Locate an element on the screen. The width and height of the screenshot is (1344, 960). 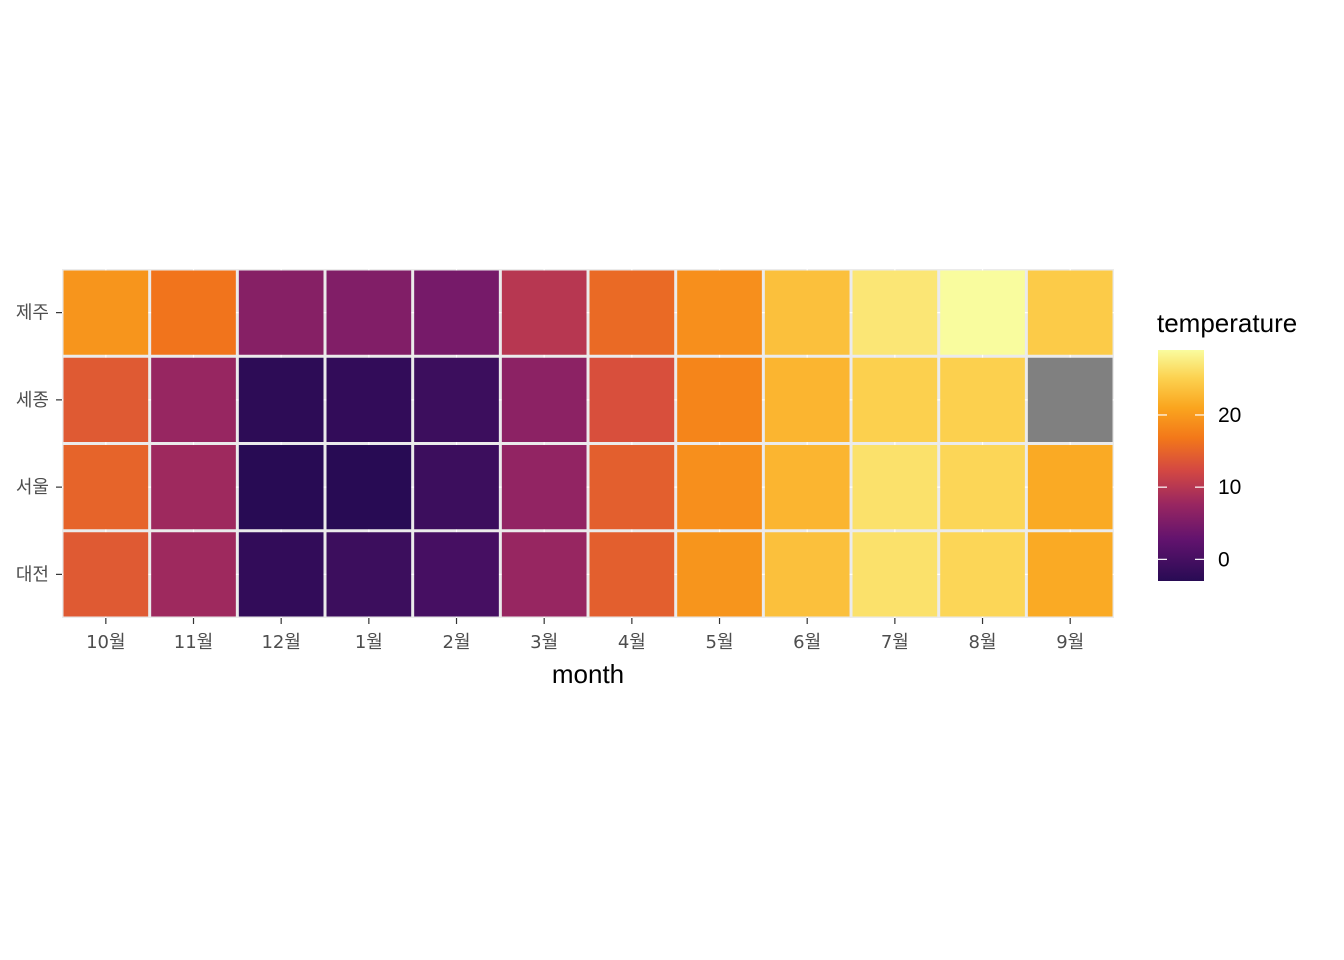
x-tick-label: 5월 is located at coordinates (720, 642).